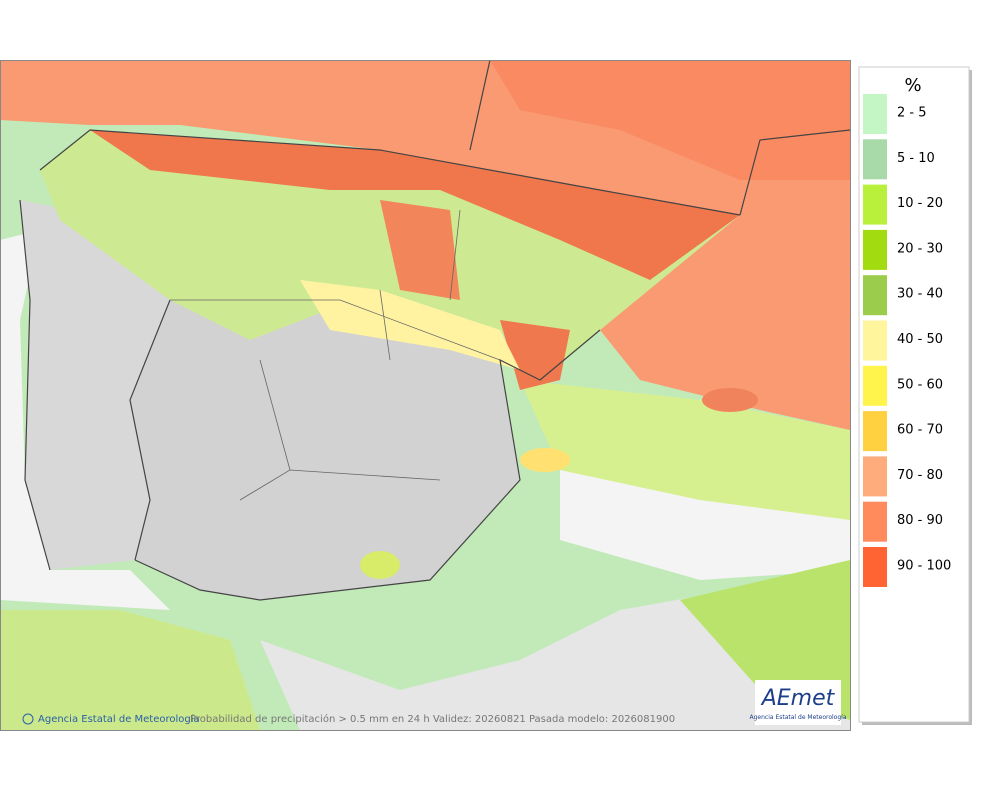  What do you see at coordinates (912, 113) in the screenshot?
I see `legend-label: 2 - 5` at bounding box center [912, 113].